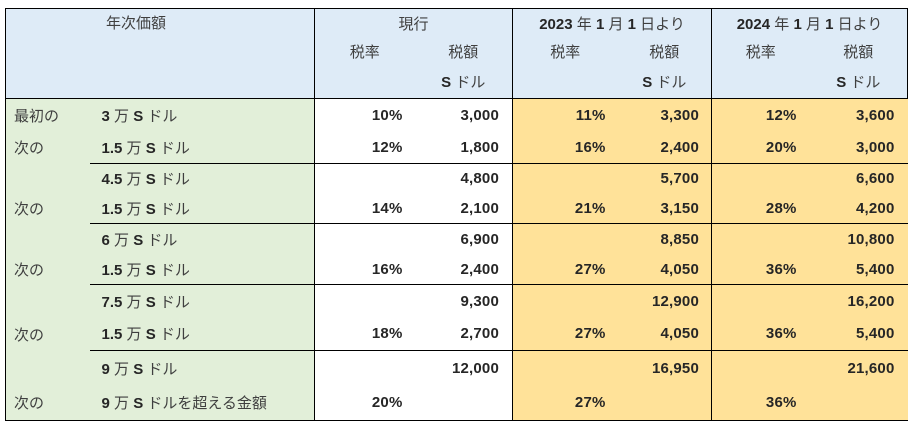  Describe the element at coordinates (463, 239) in the screenshot. I see `current-amount: 6,900` at that location.